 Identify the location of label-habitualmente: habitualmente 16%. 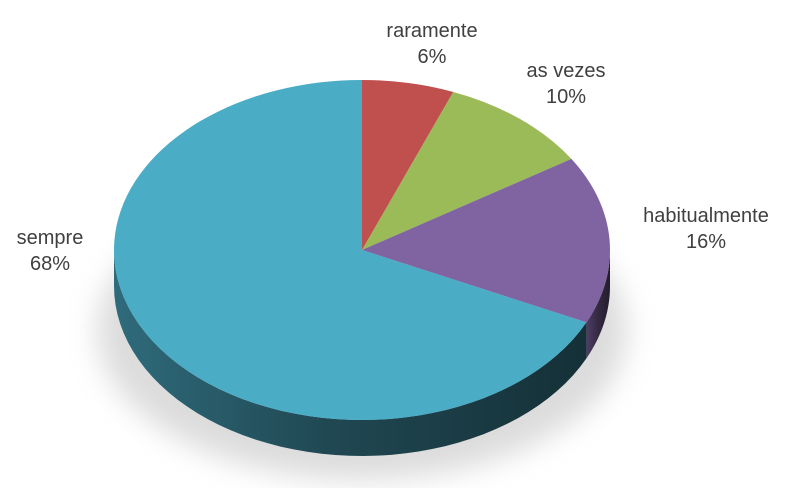
(706, 229).